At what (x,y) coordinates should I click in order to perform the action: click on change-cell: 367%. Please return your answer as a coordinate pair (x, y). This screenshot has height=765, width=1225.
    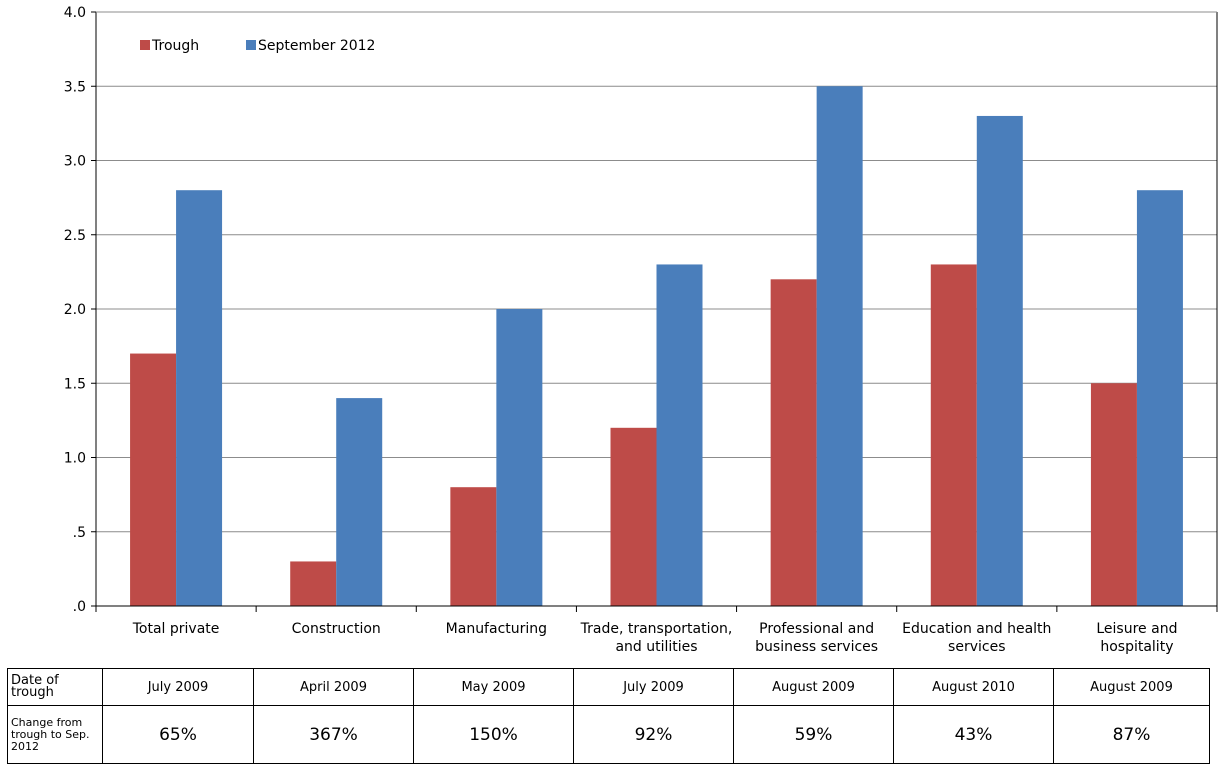
    Looking at the image, I should click on (333, 734).